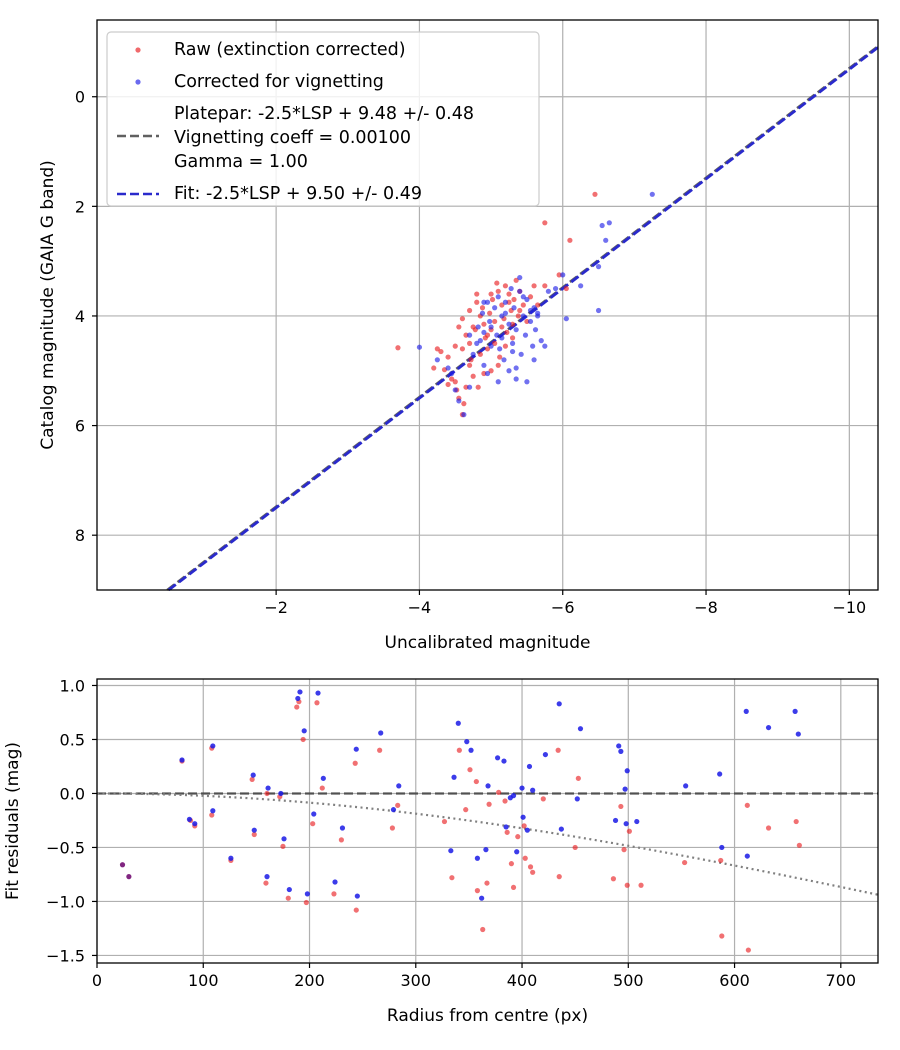 Image resolution: width=900 pixels, height=1050 pixels. What do you see at coordinates (841, 980) in the screenshot?
I see `bottom-x-tick-label: 700` at bounding box center [841, 980].